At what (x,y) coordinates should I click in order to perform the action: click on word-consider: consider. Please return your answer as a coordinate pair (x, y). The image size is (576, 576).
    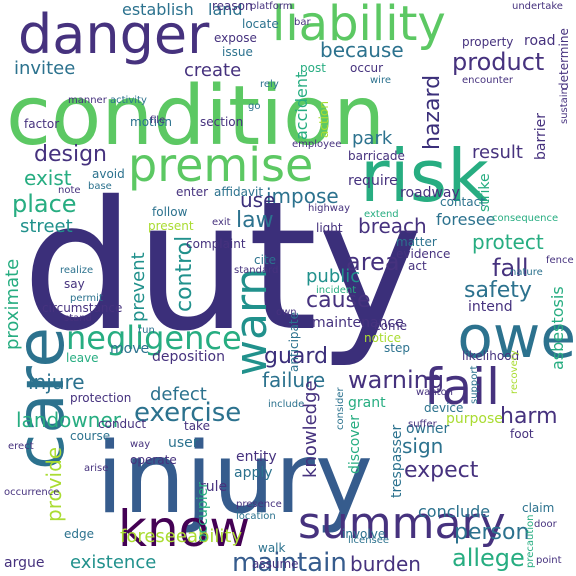
    Looking at the image, I should click on (340, 408).